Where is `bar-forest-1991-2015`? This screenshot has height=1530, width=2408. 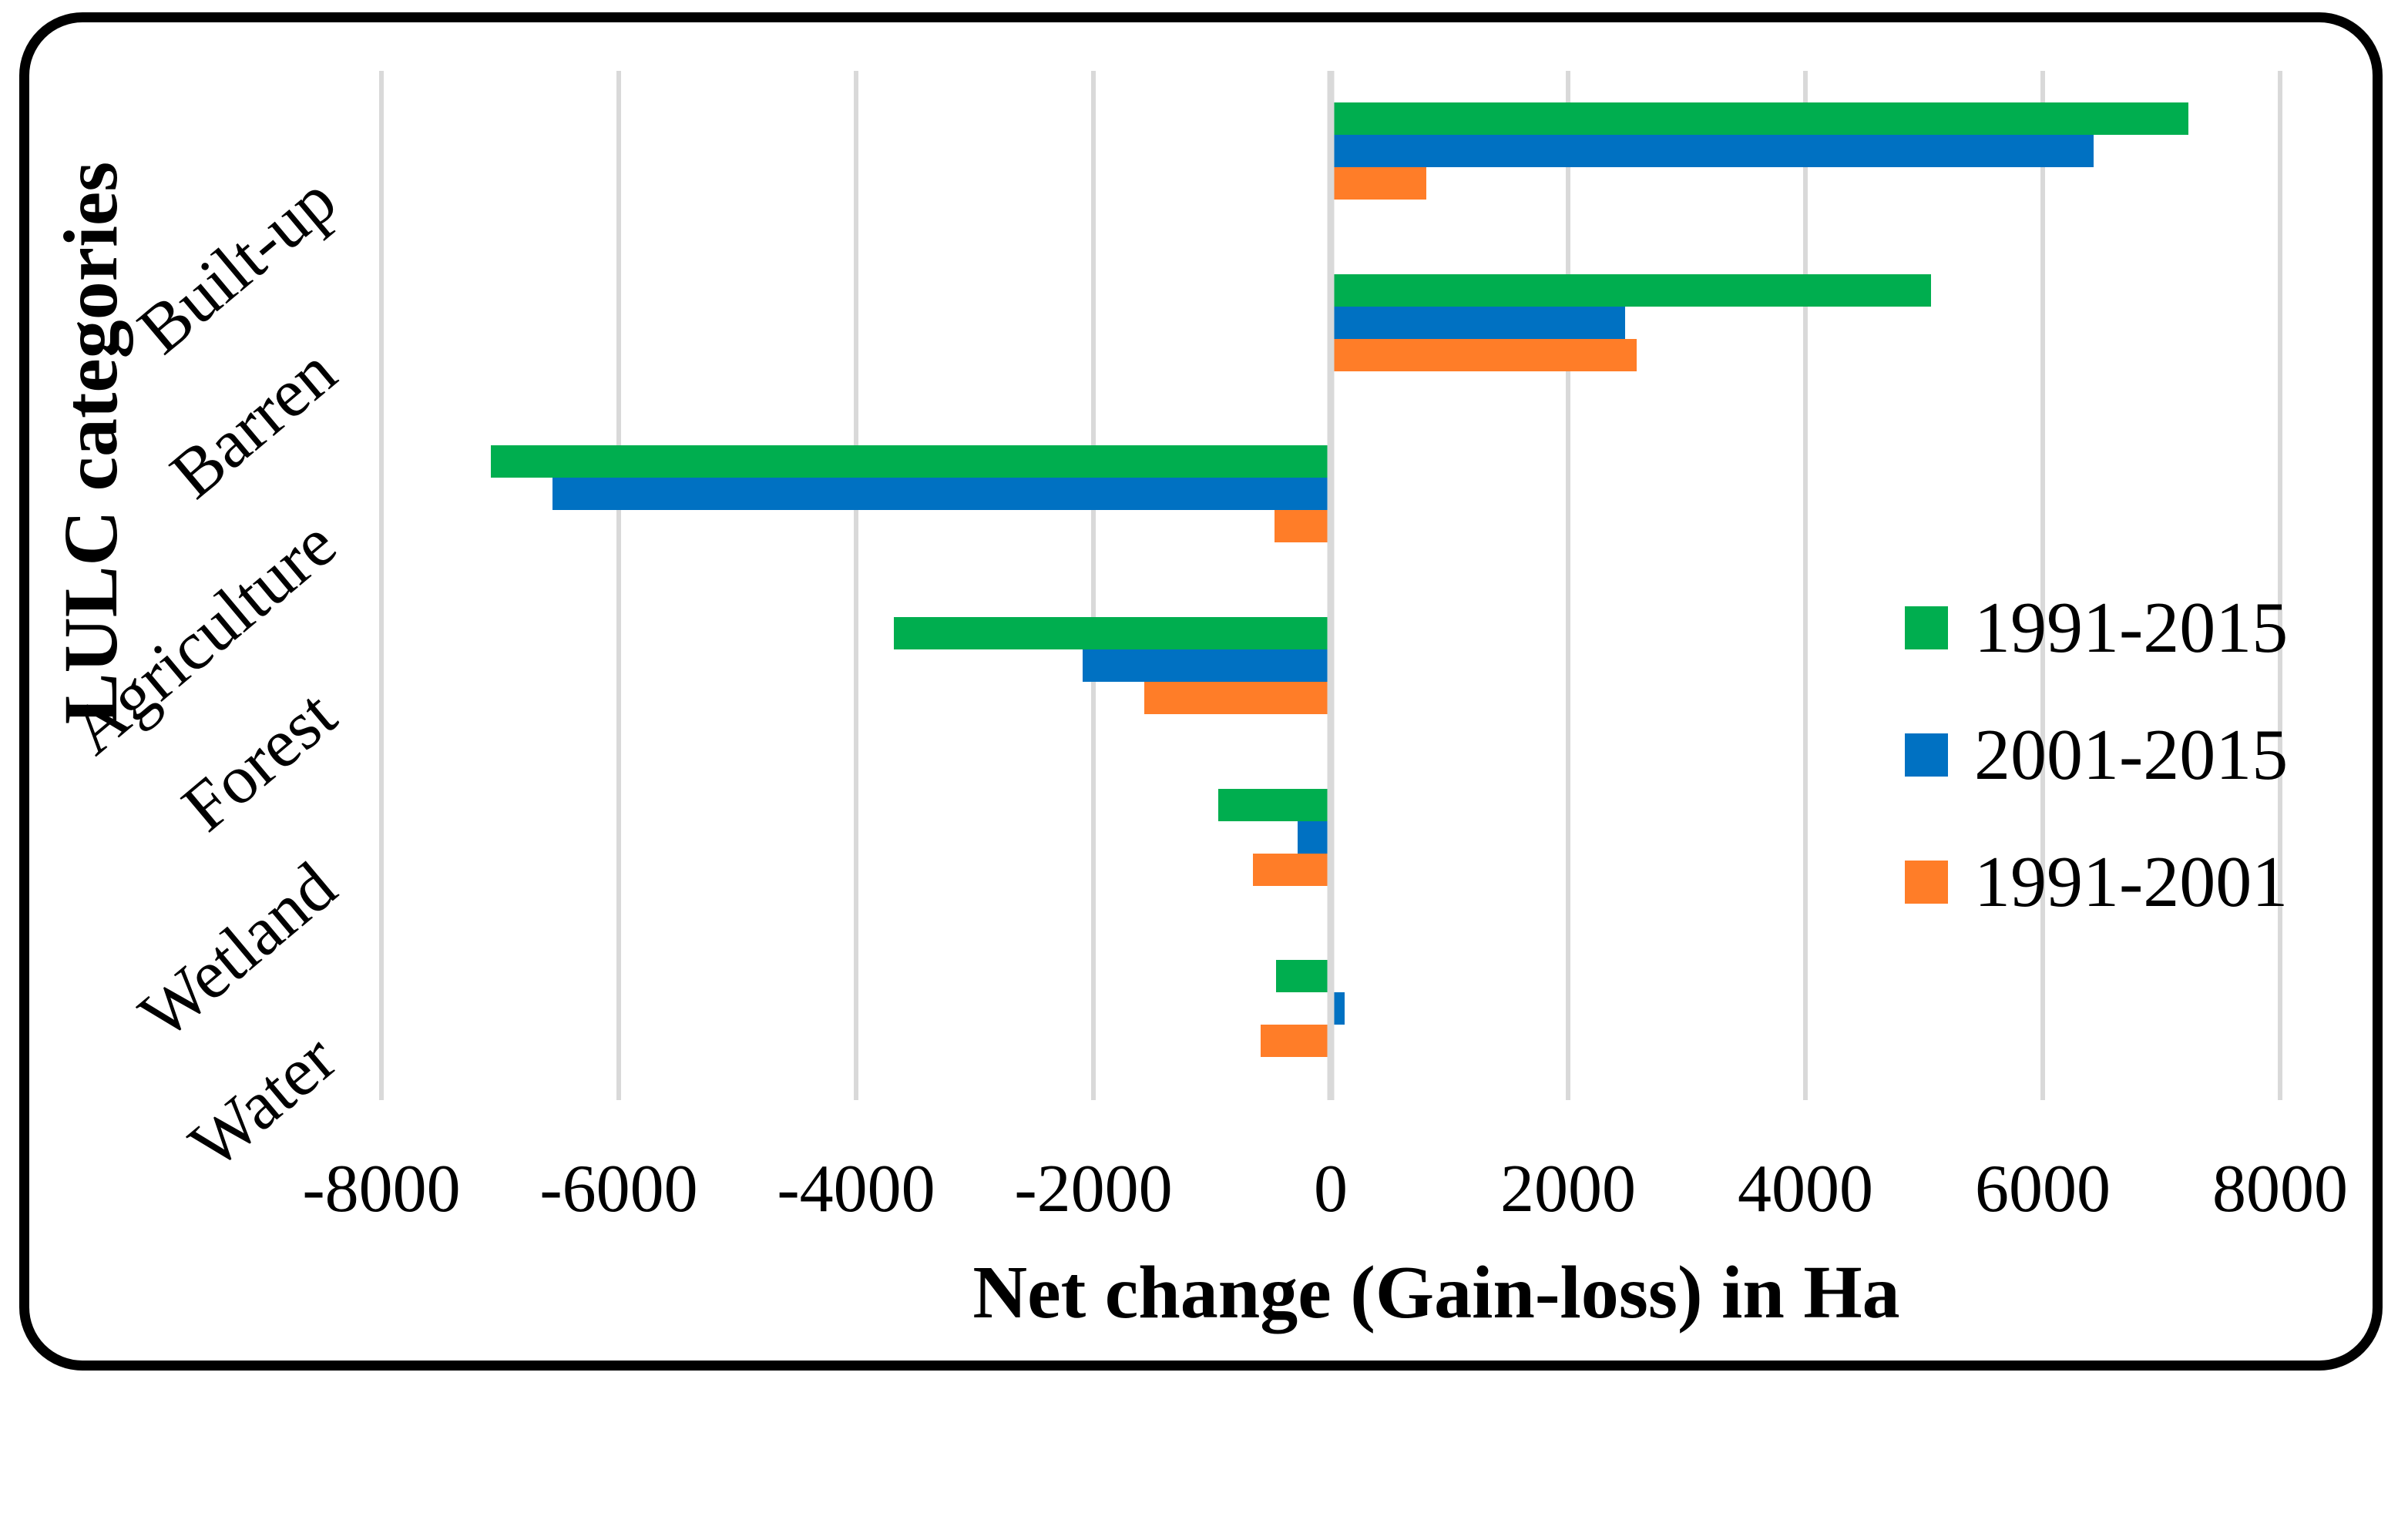 bar-forest-1991-2015 is located at coordinates (1112, 633).